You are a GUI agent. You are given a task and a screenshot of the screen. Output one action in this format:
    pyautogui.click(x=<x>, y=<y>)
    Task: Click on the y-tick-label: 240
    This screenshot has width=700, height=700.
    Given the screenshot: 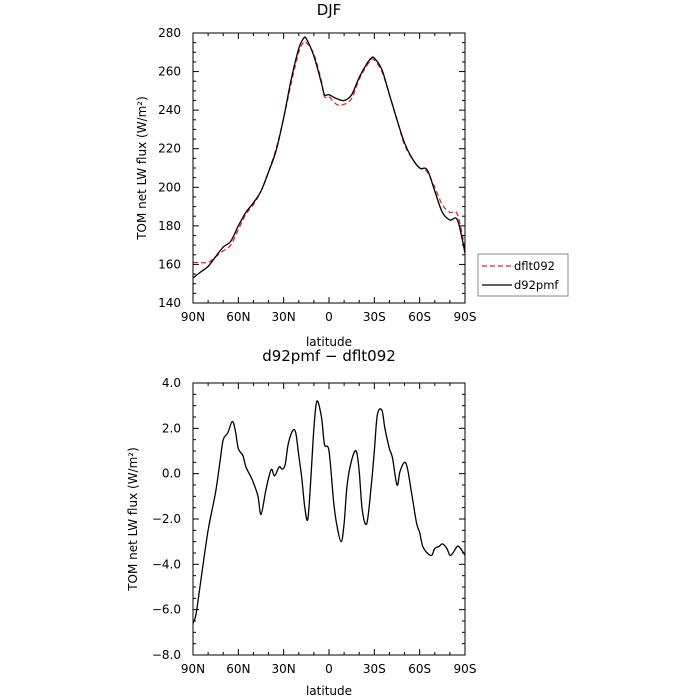 What is the action you would take?
    pyautogui.click(x=169, y=110)
    